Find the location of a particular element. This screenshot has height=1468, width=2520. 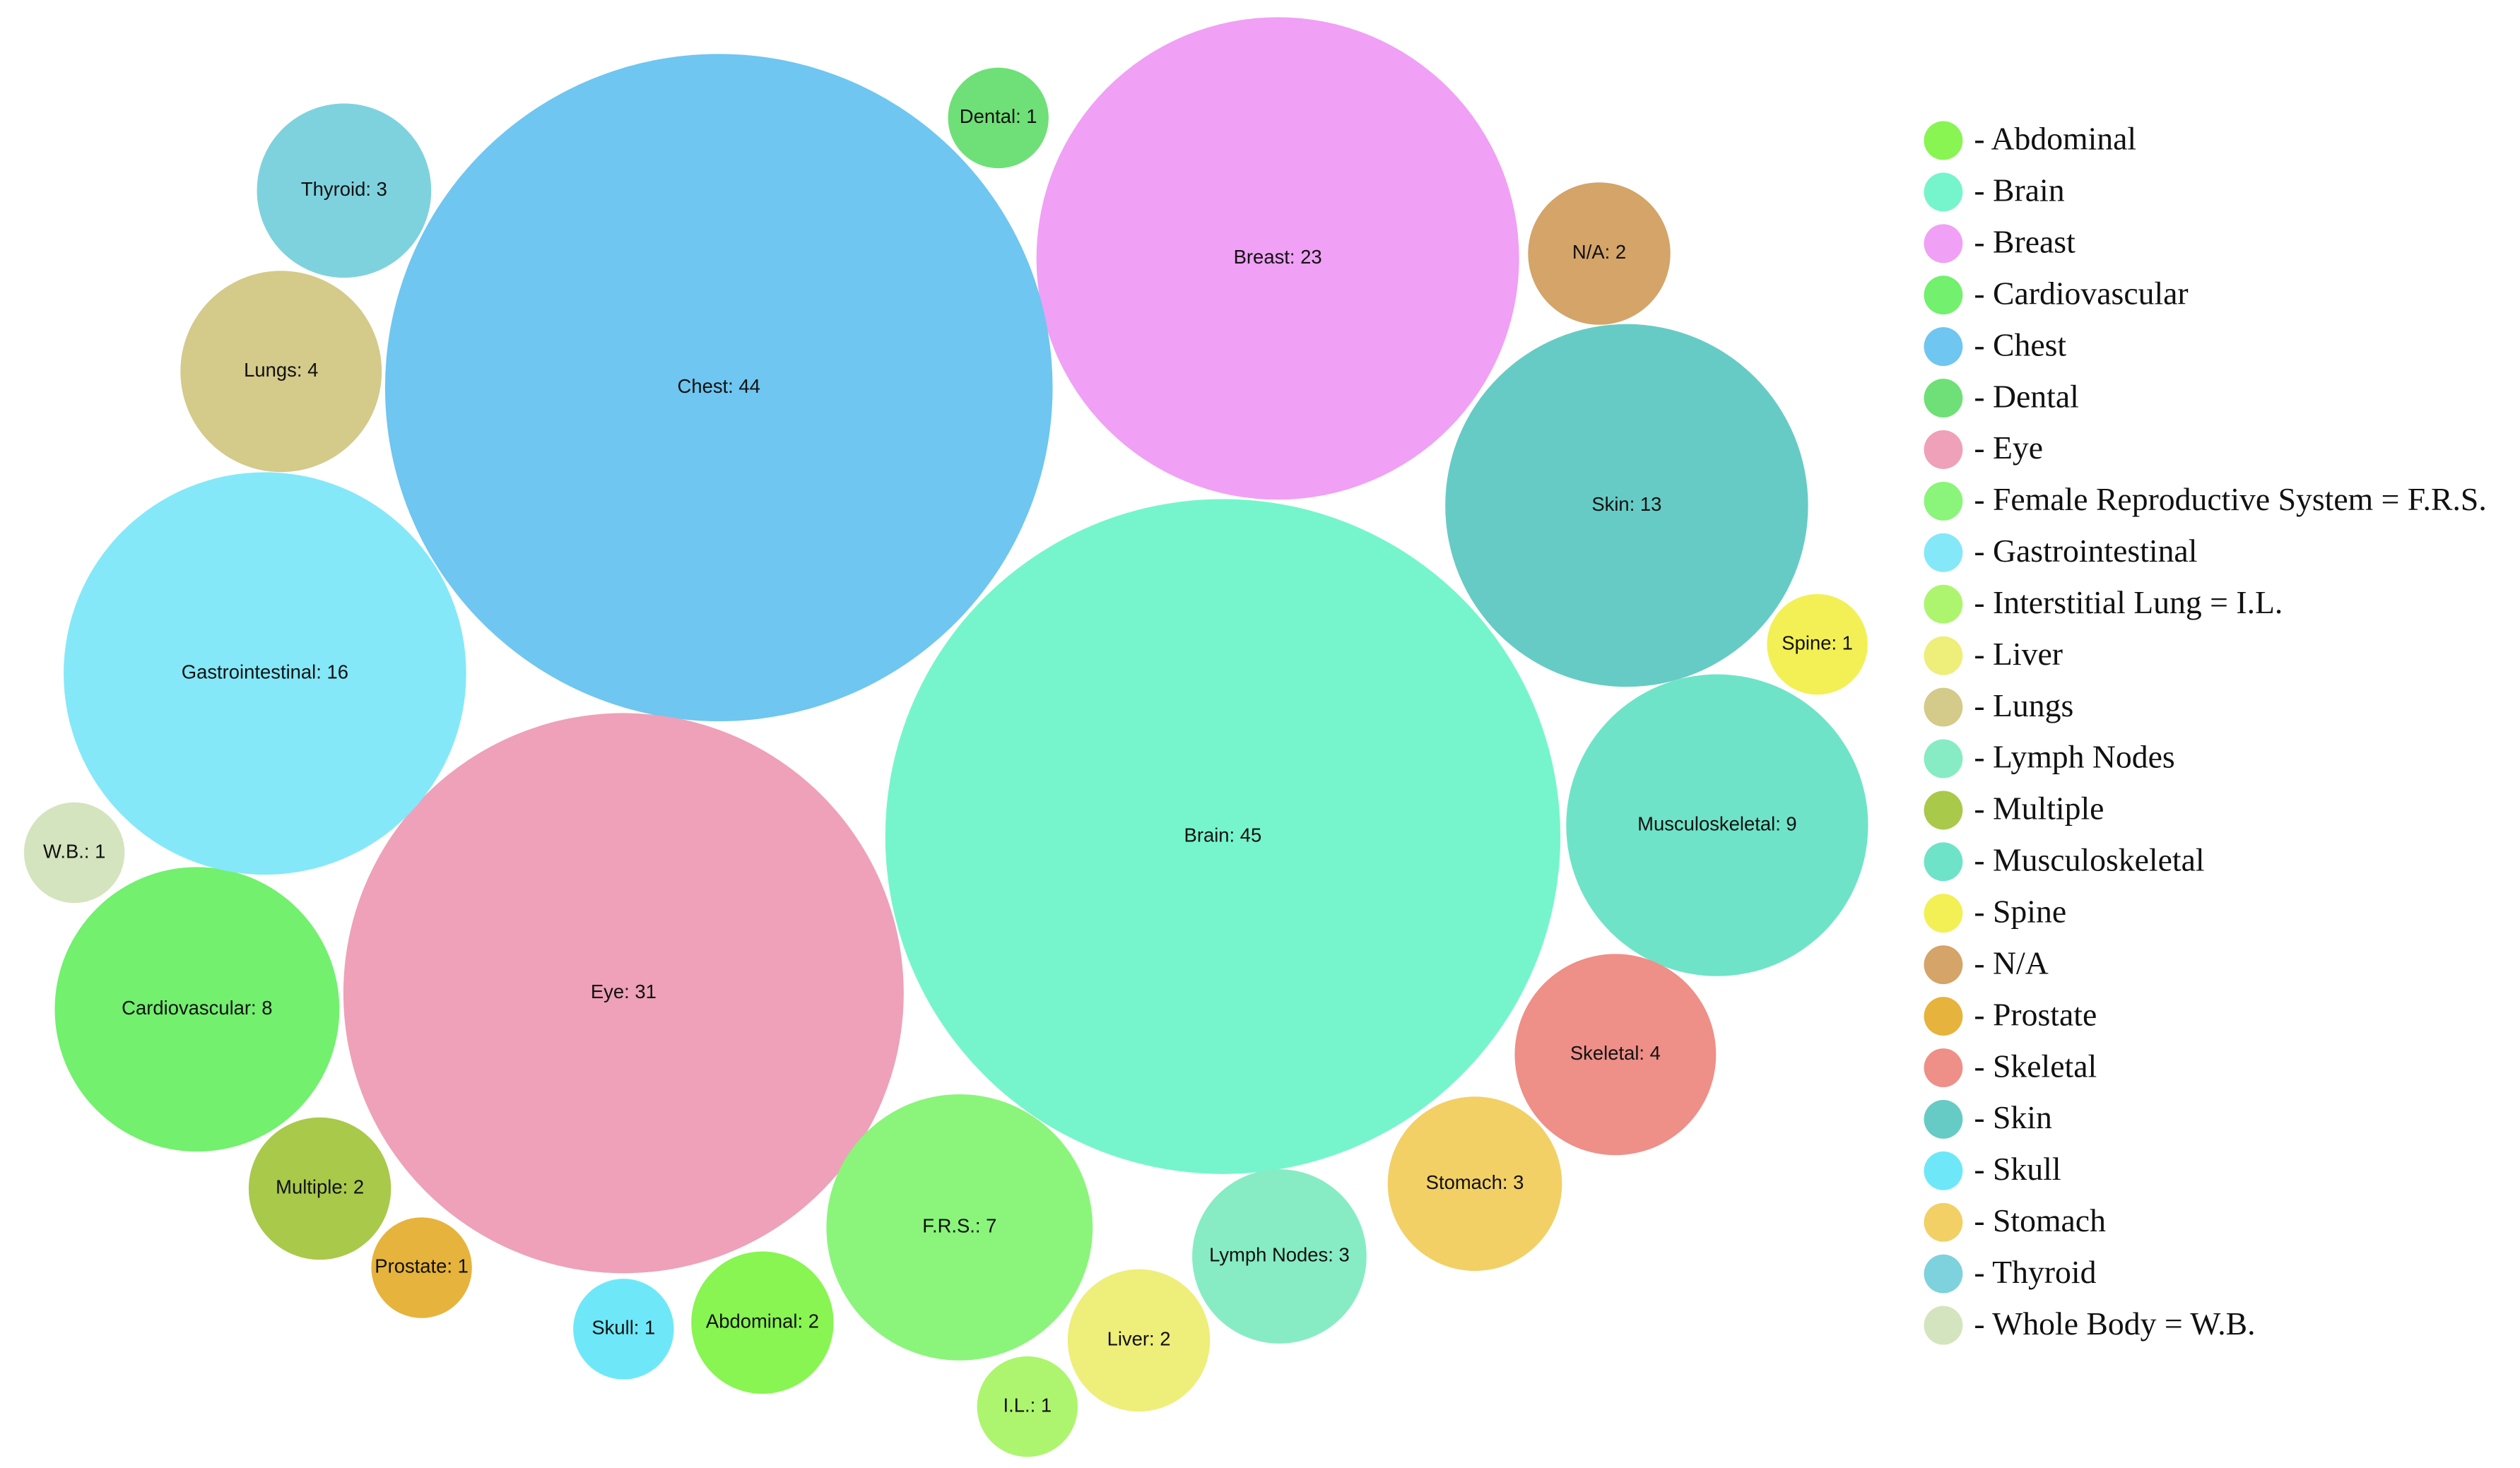

legend-label: - N/A is located at coordinates (2011, 963).